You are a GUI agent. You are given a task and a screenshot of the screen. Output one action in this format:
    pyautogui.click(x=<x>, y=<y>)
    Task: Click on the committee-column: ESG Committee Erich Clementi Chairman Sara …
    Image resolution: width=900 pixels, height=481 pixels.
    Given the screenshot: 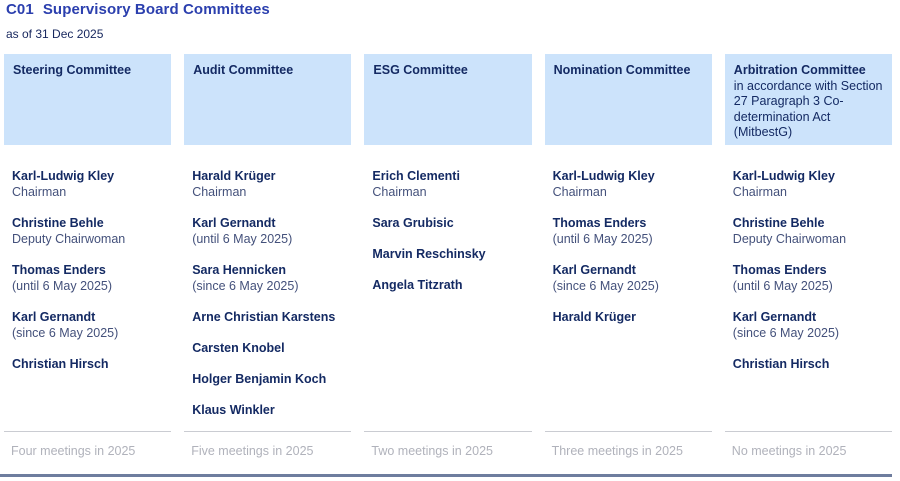 What is the action you would take?
    pyautogui.click(x=448, y=243)
    